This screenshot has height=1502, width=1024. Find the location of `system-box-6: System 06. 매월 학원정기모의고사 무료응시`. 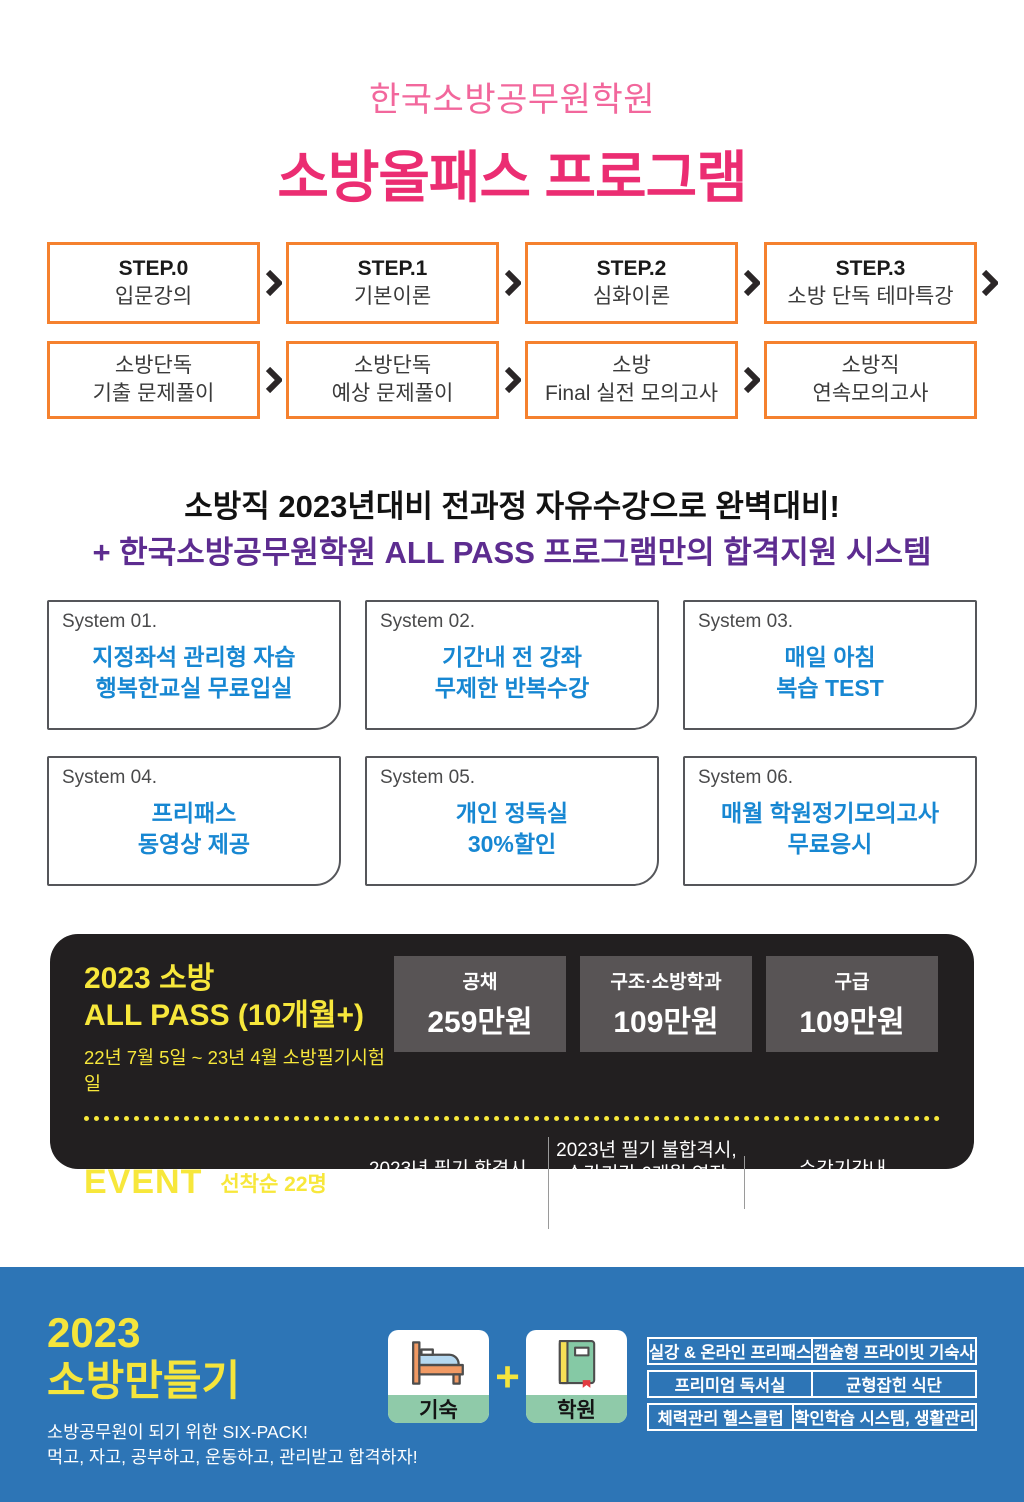

system-box-6: System 06. 매월 학원정기모의고사 무료응시 is located at coordinates (830, 820).